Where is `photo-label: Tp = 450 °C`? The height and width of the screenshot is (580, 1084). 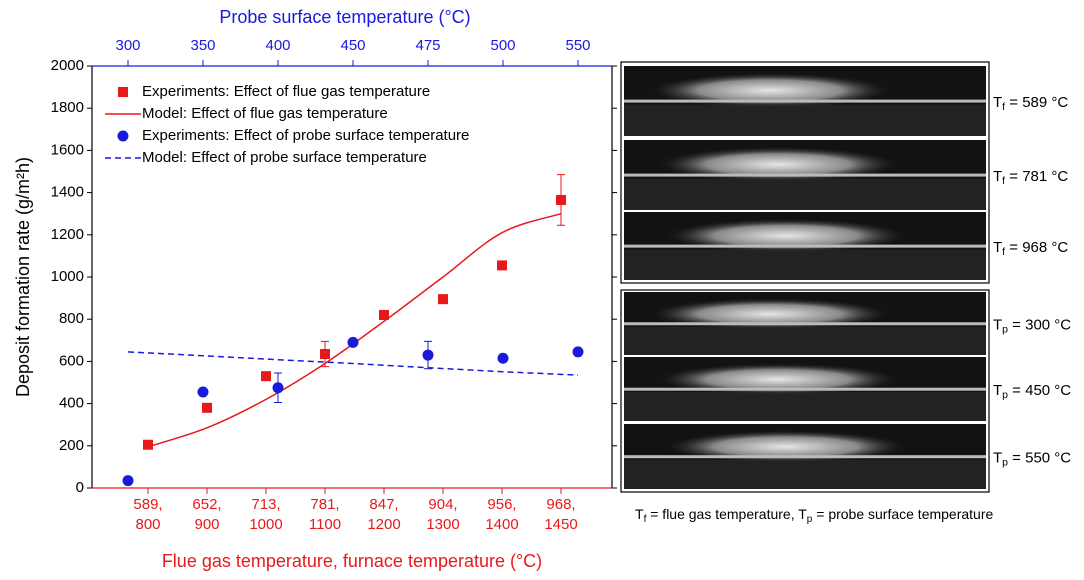 photo-label: Tp = 450 °C is located at coordinates (1032, 391).